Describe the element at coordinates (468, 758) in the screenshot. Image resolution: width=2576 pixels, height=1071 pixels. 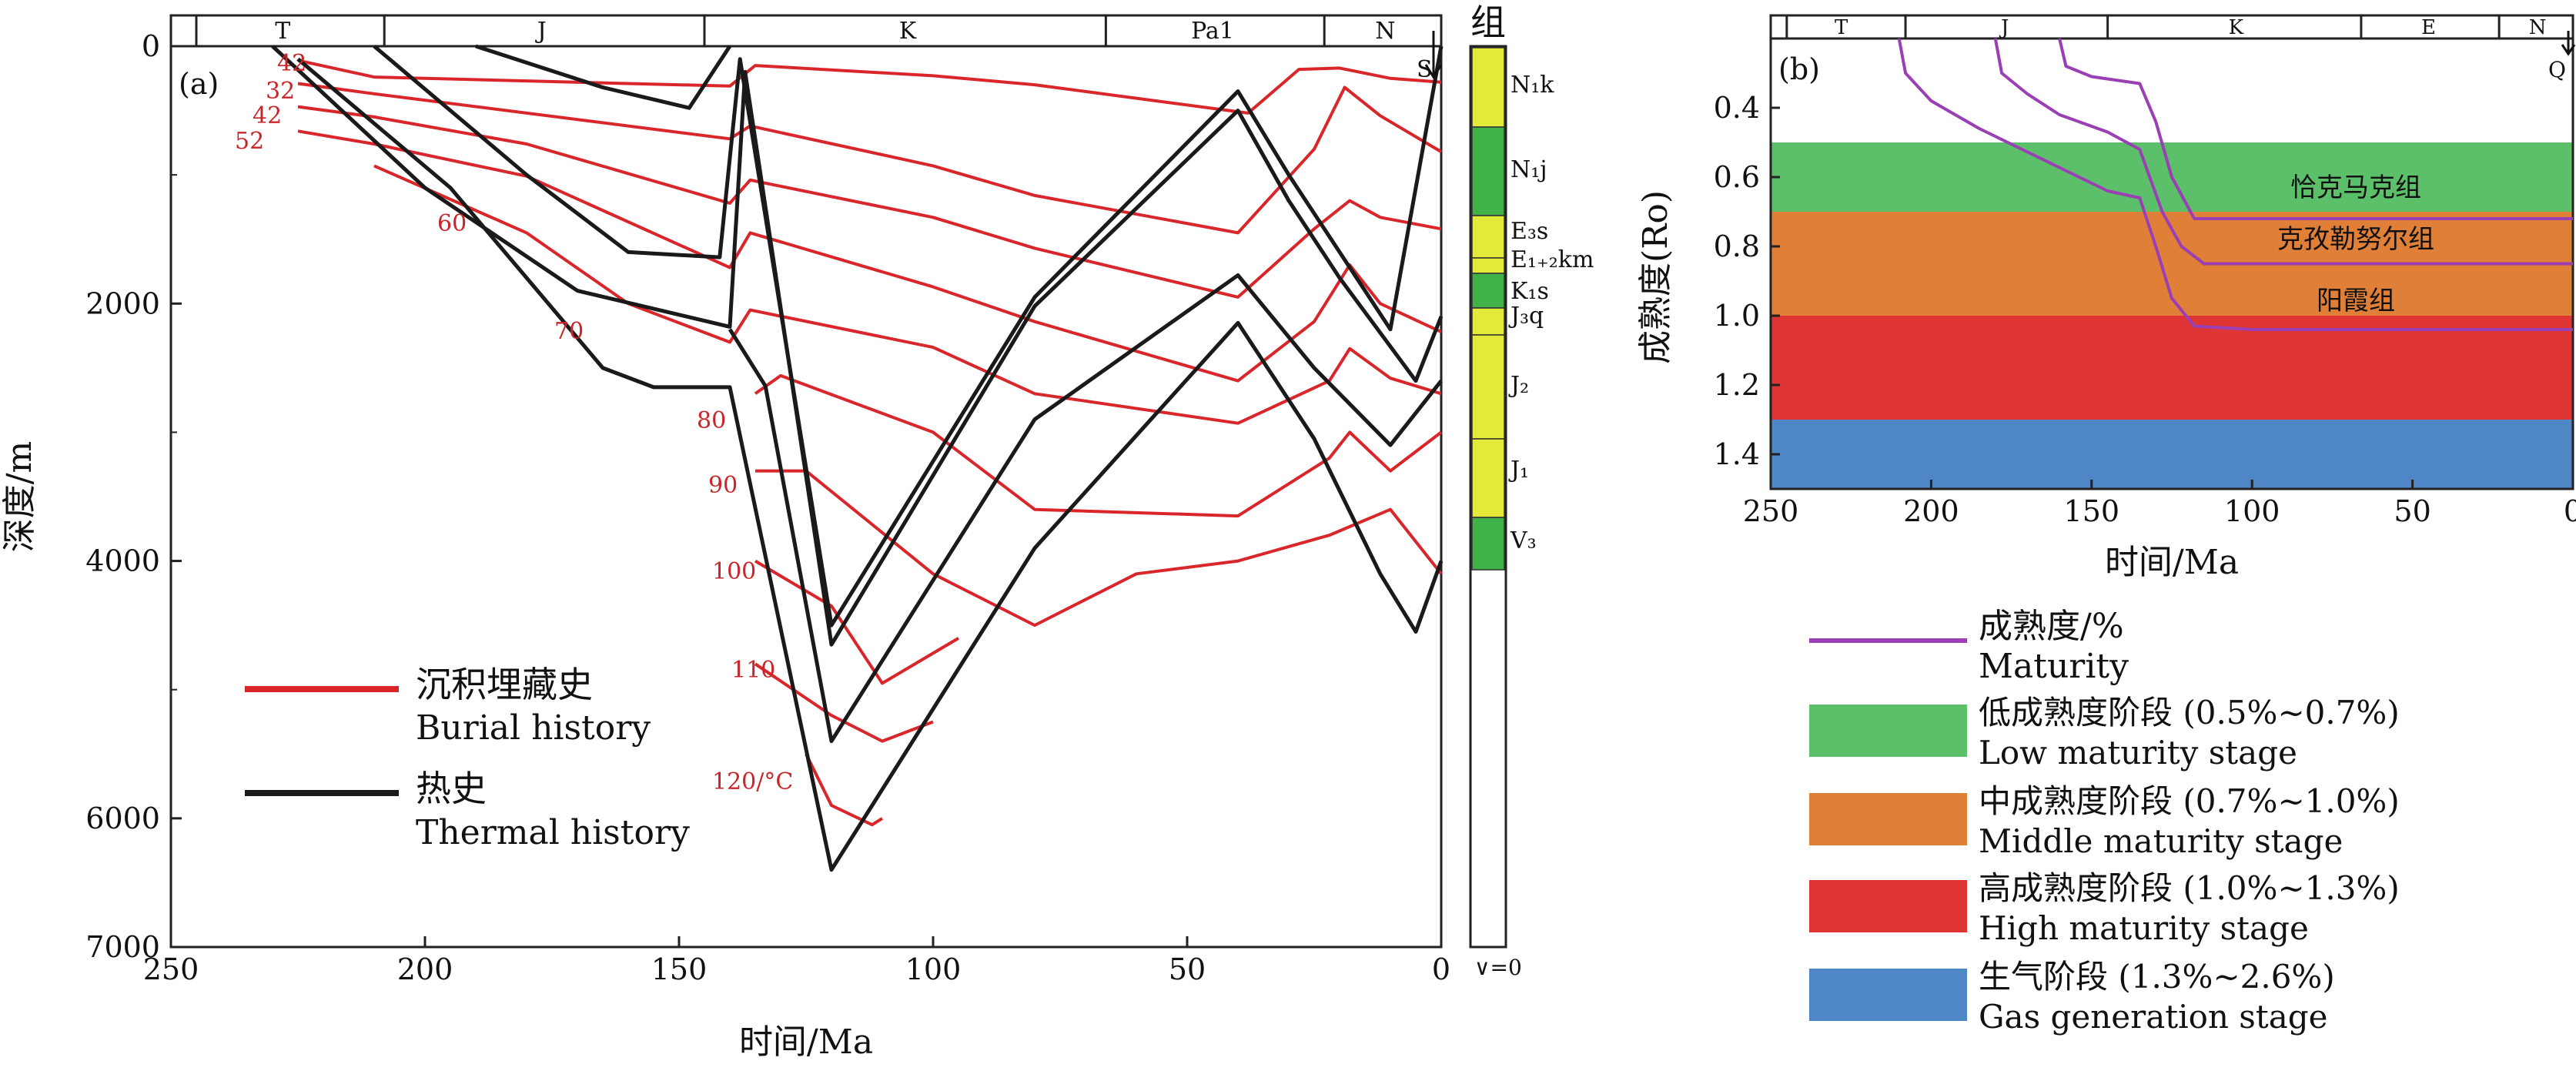
I see `panel-a-legend: 沉积埋藏史 Burial history 热史 Thermal history` at that location.